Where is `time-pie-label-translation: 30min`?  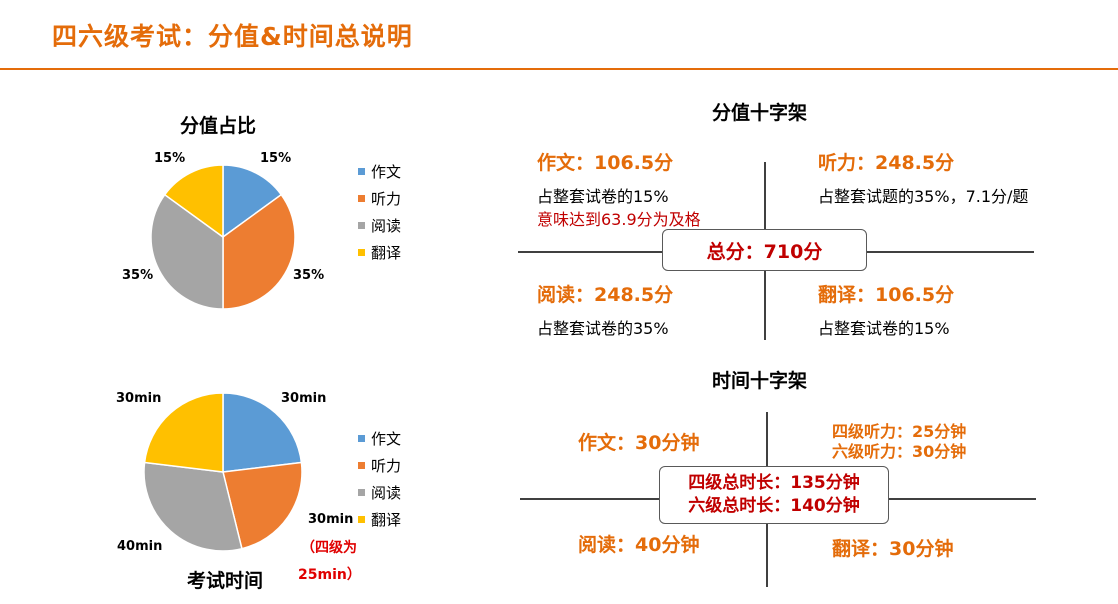 time-pie-label-translation: 30min is located at coordinates (139, 398).